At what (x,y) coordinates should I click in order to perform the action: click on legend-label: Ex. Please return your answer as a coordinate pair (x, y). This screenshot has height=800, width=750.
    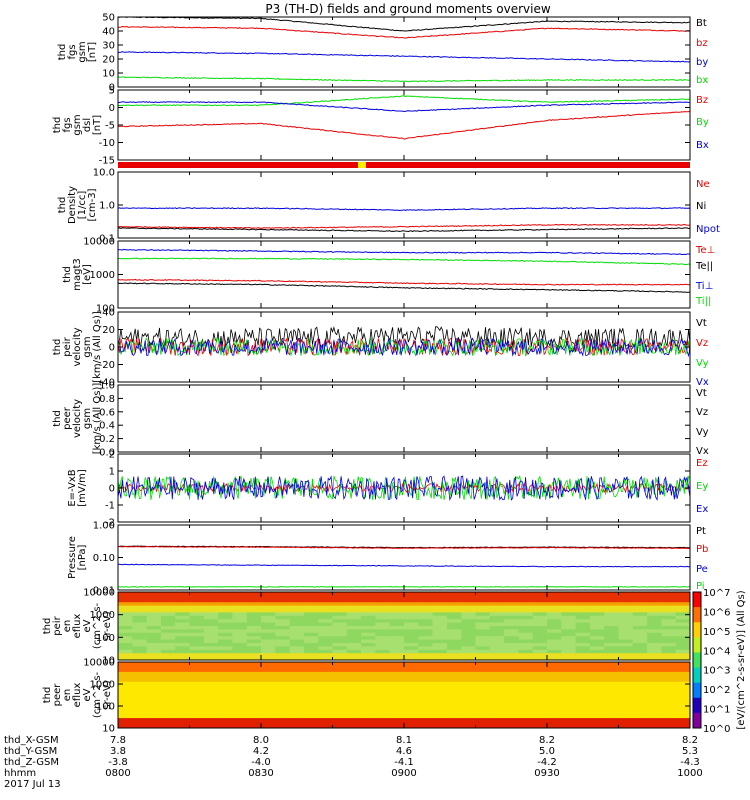
    Looking at the image, I should click on (702, 509).